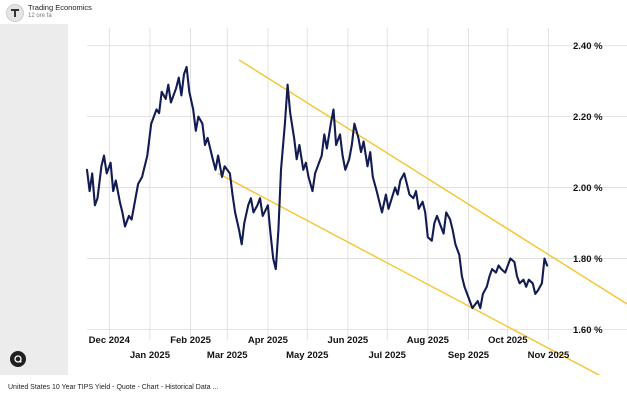  What do you see at coordinates (588, 117) in the screenshot?
I see `y-tick-label: 2.20 %` at bounding box center [588, 117].